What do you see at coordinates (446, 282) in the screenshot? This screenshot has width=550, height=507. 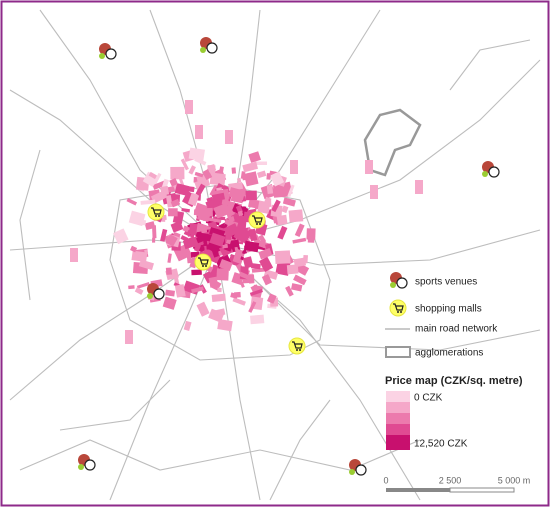 I see `legend-label: sports venues` at bounding box center [446, 282].